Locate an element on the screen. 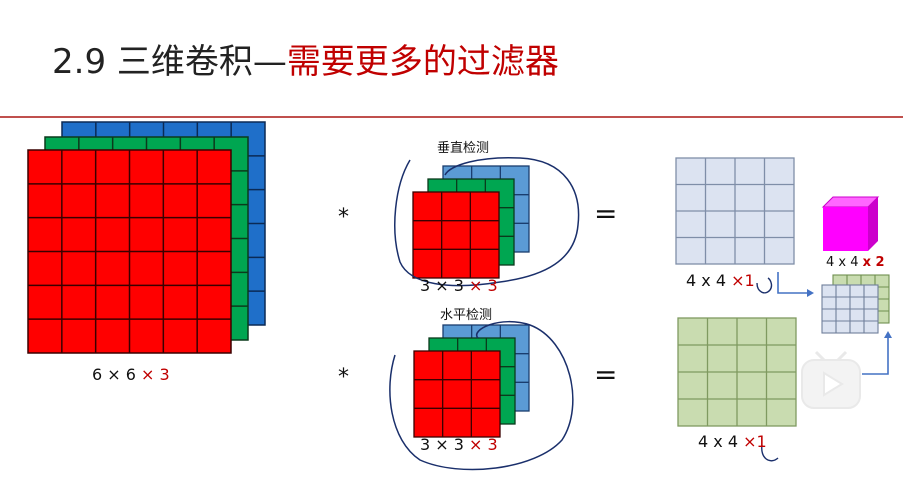 The height and width of the screenshot is (479, 903). vertical-filter-label-prefix: 3 × 3 is located at coordinates (442, 285).